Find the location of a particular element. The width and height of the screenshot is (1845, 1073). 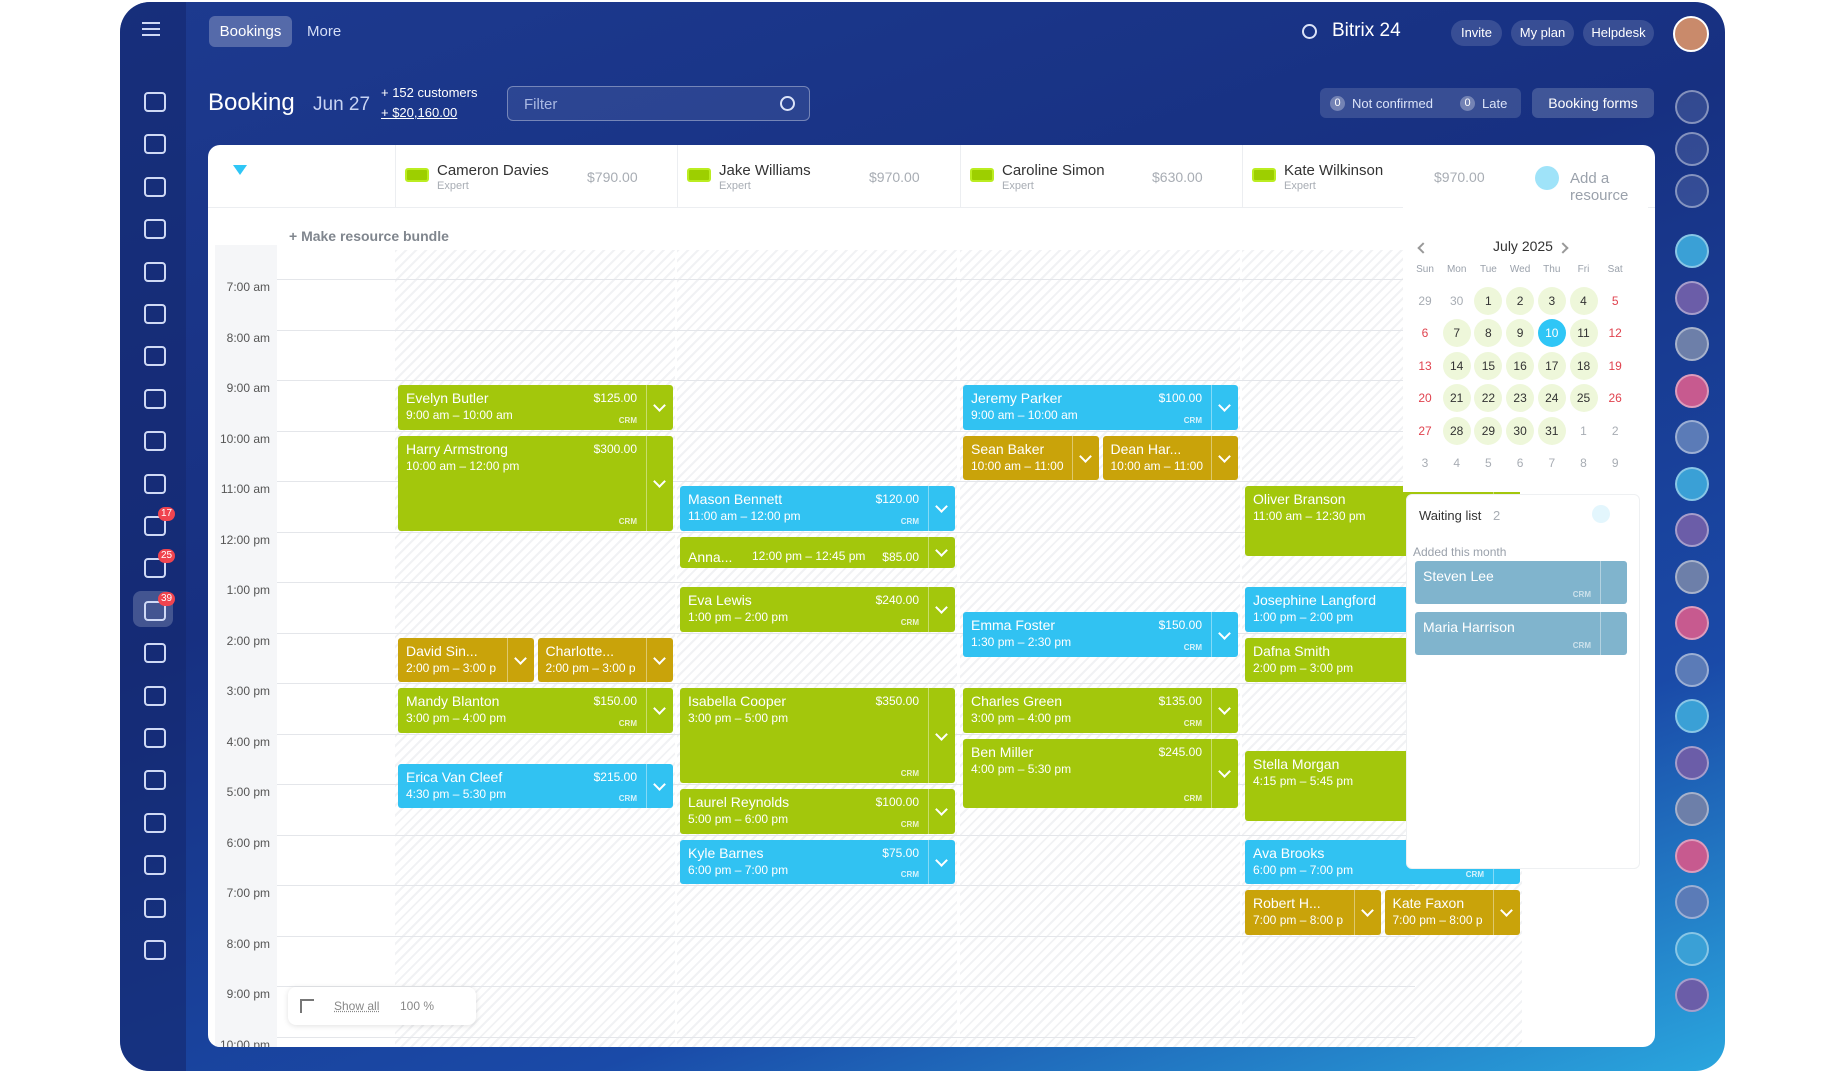

calendar-day: 5 is located at coordinates (1615, 301).